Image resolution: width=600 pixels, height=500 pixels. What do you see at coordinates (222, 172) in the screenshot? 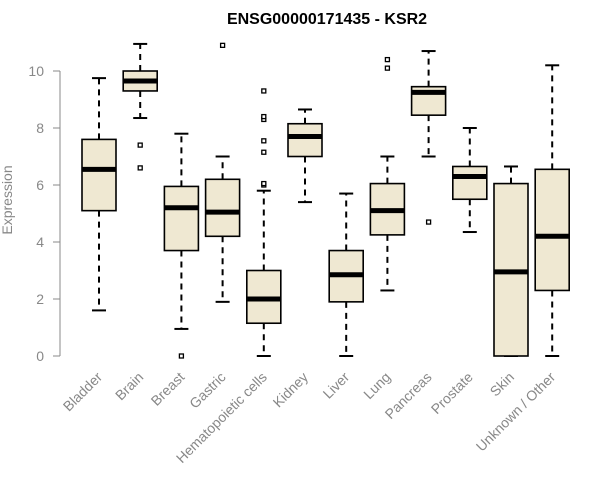
I see `box-gastric` at bounding box center [222, 172].